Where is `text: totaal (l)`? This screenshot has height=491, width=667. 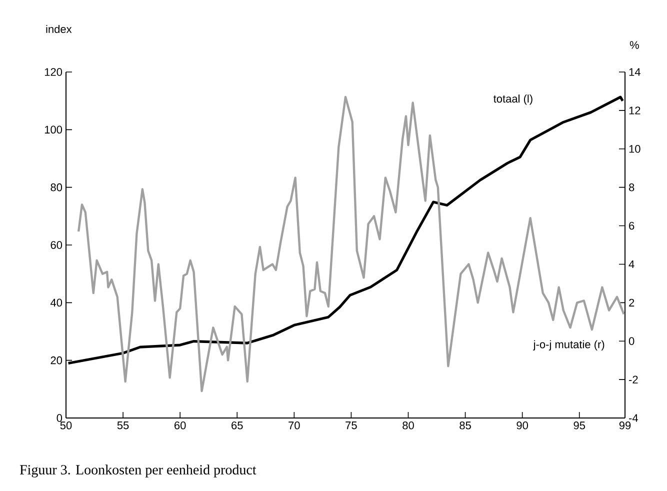
text: totaal (l) is located at coordinates (513, 99).